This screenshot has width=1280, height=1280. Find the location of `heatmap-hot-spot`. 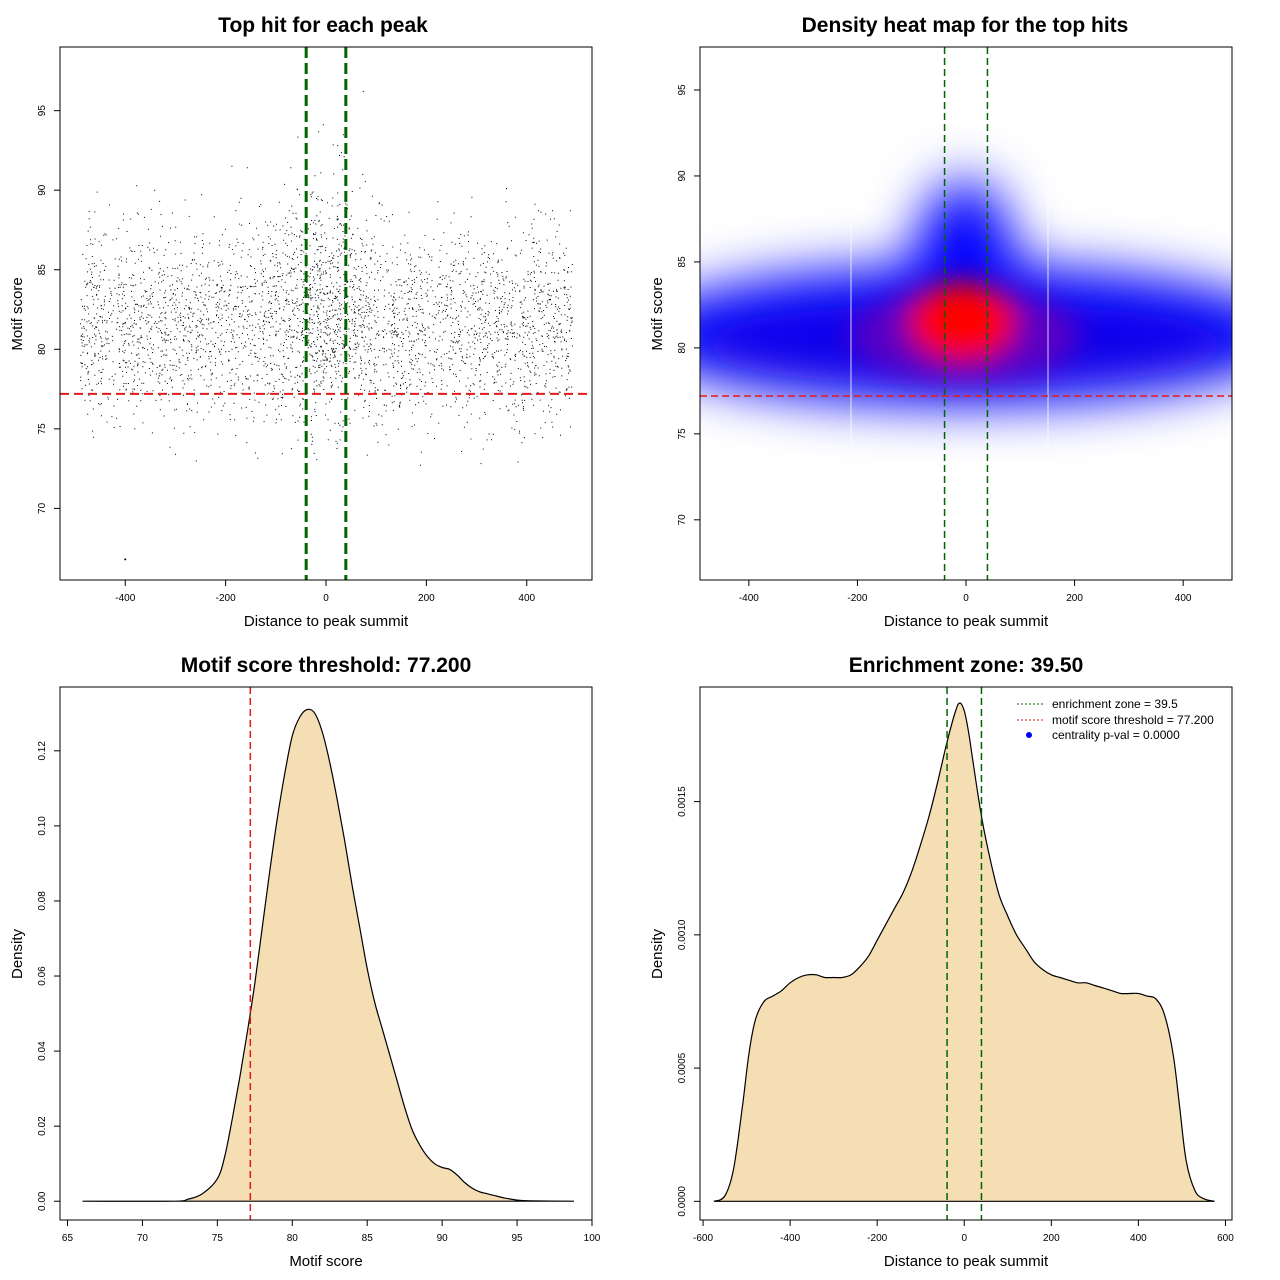

heatmap-hot-spot is located at coordinates (965, 332).